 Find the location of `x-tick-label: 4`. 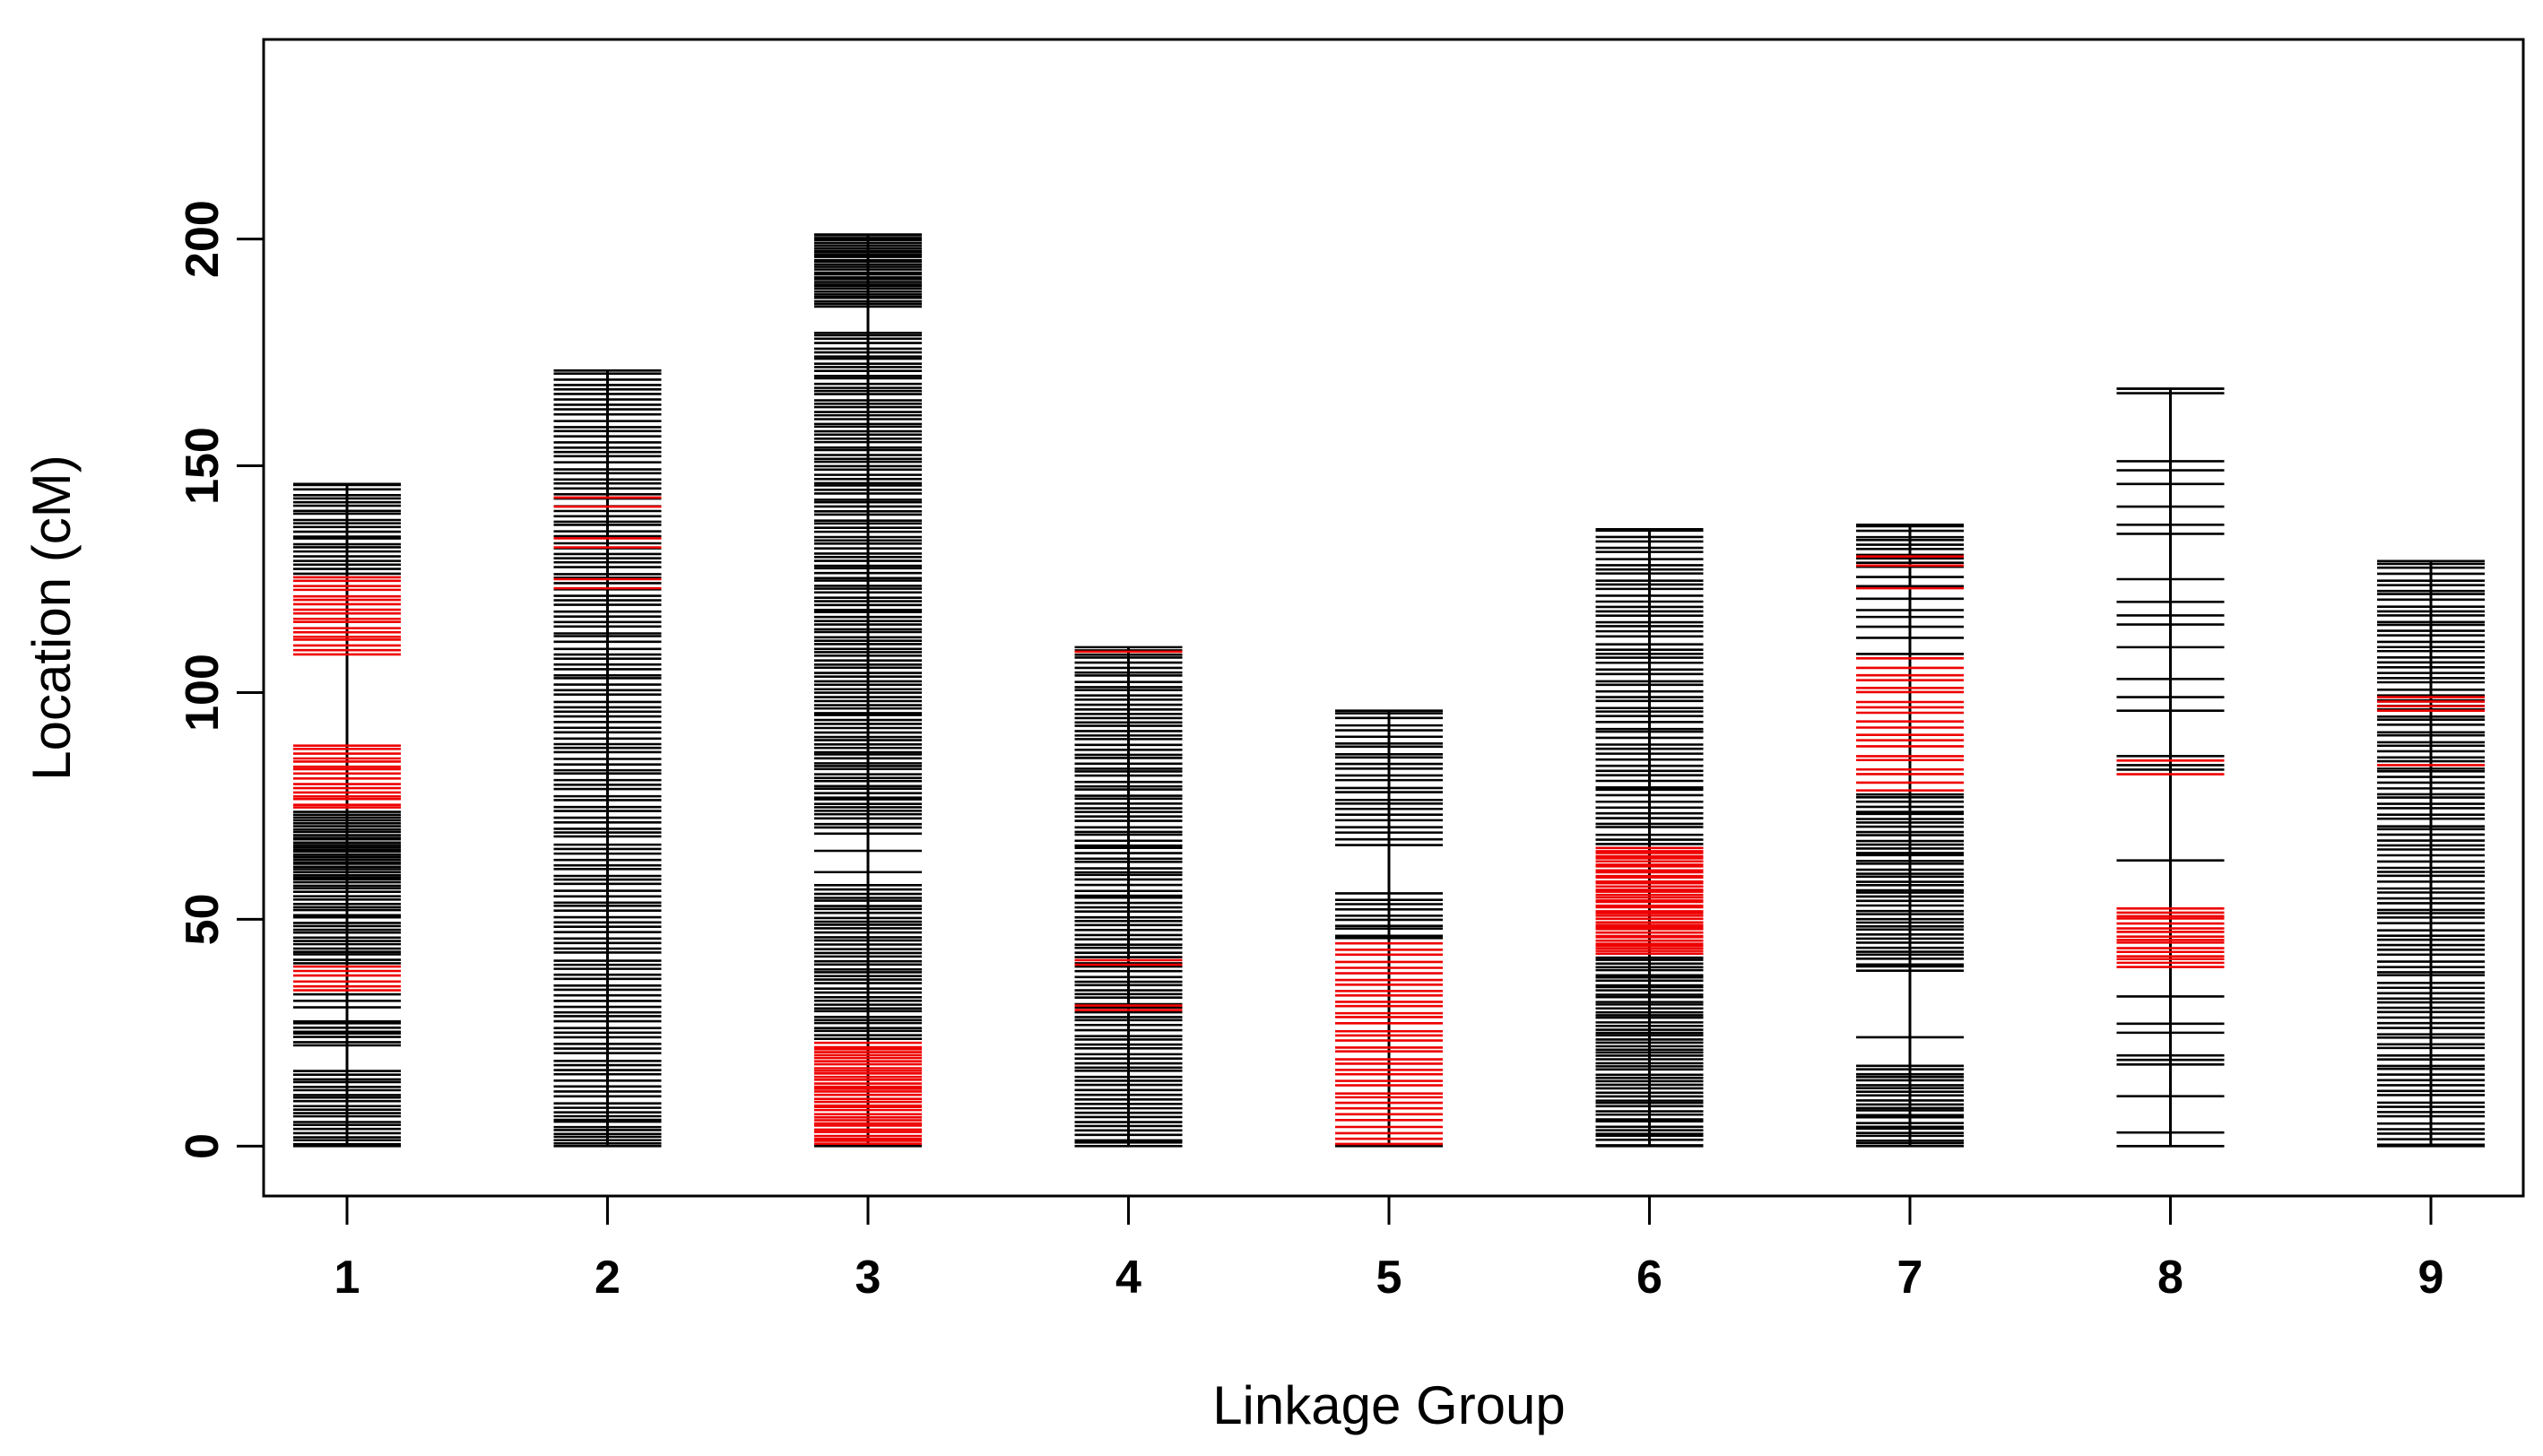

x-tick-label: 4 is located at coordinates (1128, 1278).